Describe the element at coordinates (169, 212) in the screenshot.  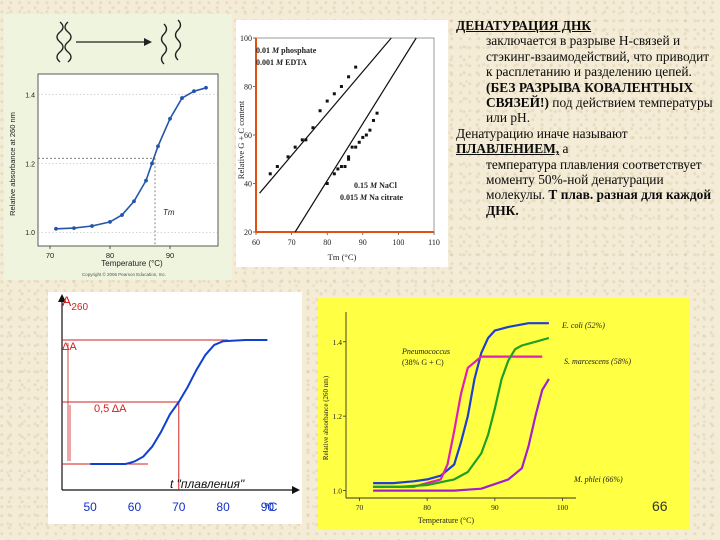
I see `tm-label: Tm` at that location.